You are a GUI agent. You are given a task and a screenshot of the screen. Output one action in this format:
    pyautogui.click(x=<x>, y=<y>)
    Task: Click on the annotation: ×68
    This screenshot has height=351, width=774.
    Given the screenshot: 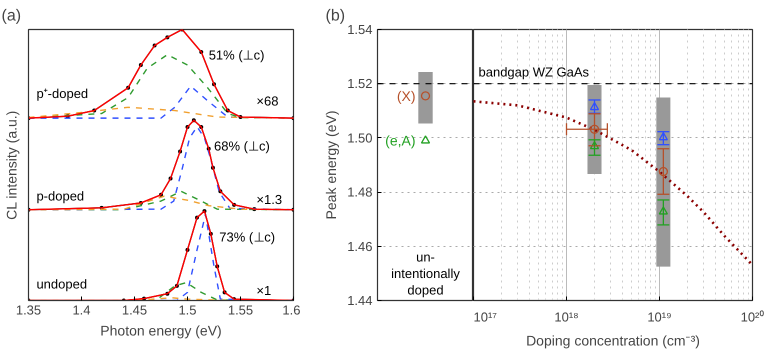 What is the action you would take?
    pyautogui.click(x=267, y=100)
    